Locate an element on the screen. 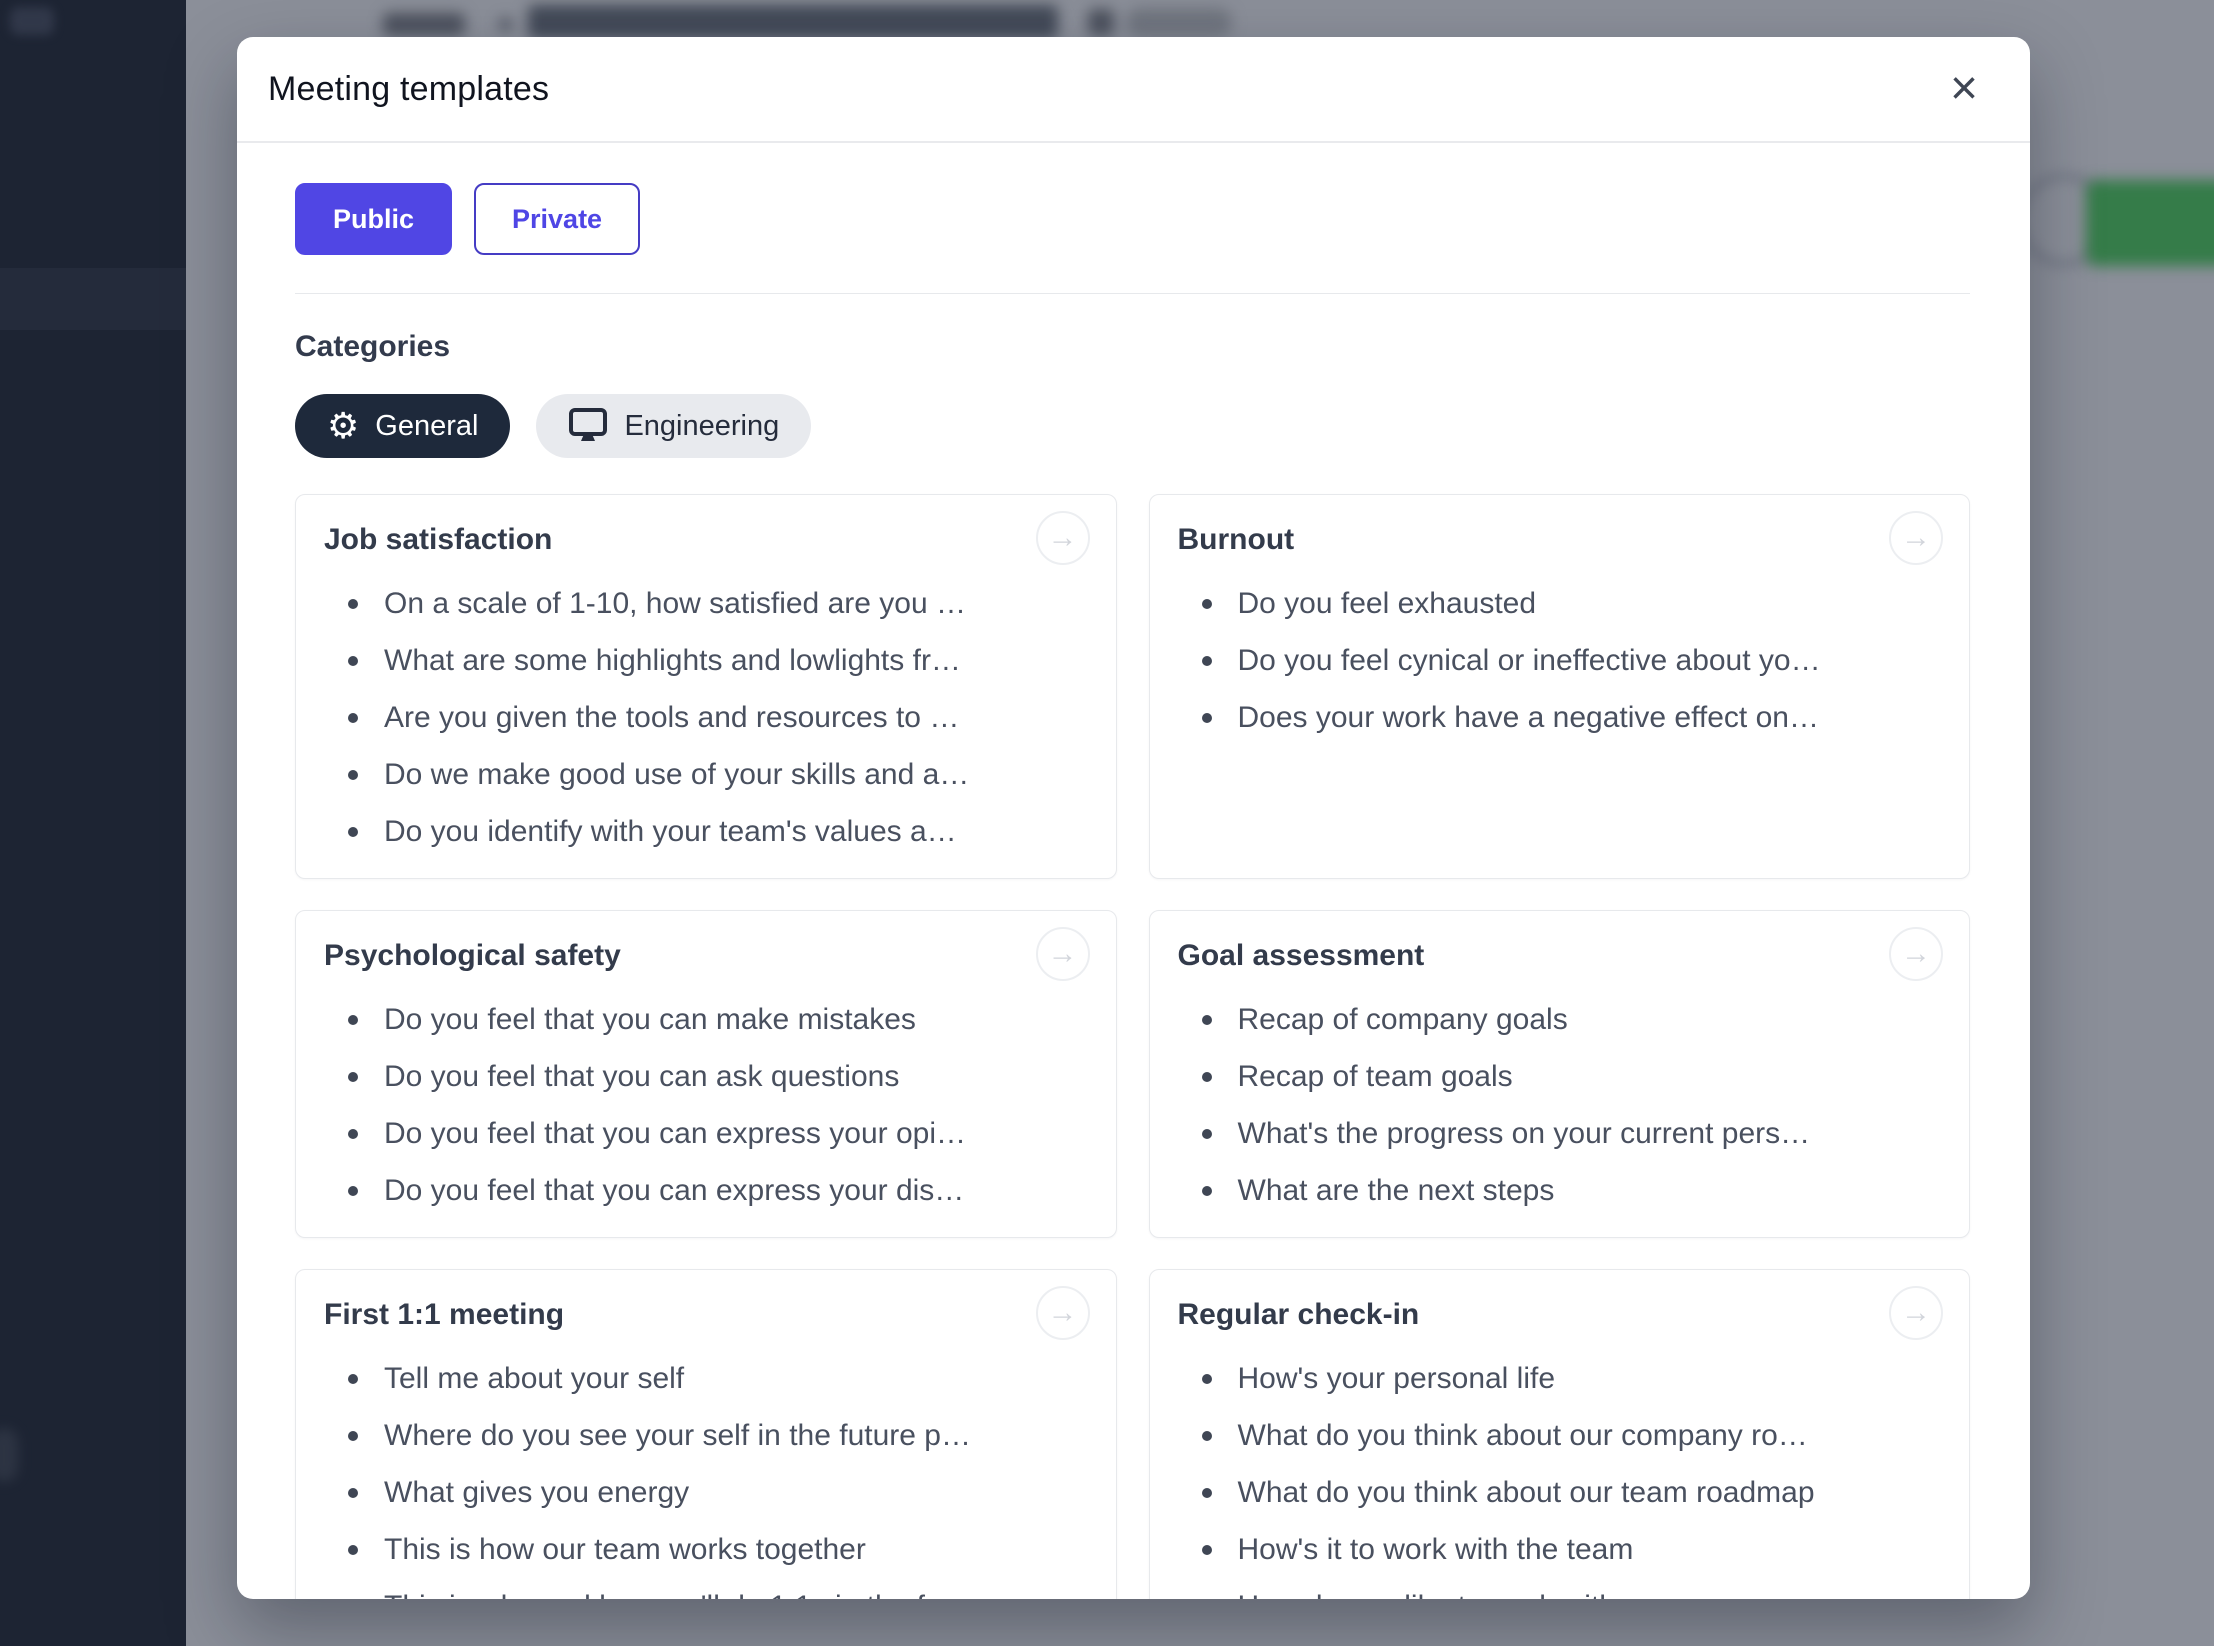 The height and width of the screenshot is (1646, 2214). card-header: Burnout → is located at coordinates (1560, 538).